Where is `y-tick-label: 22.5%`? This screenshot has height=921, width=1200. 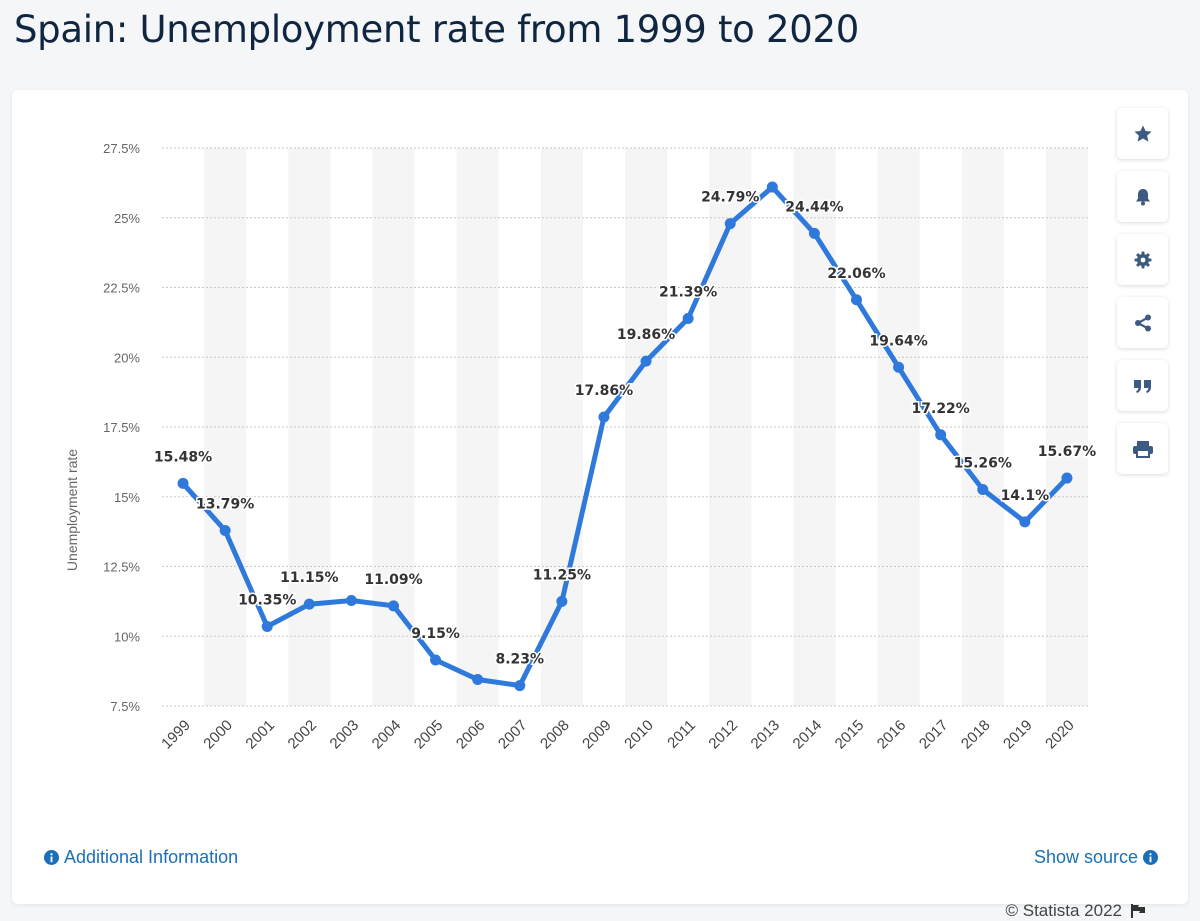 y-tick-label: 22.5% is located at coordinates (121, 288).